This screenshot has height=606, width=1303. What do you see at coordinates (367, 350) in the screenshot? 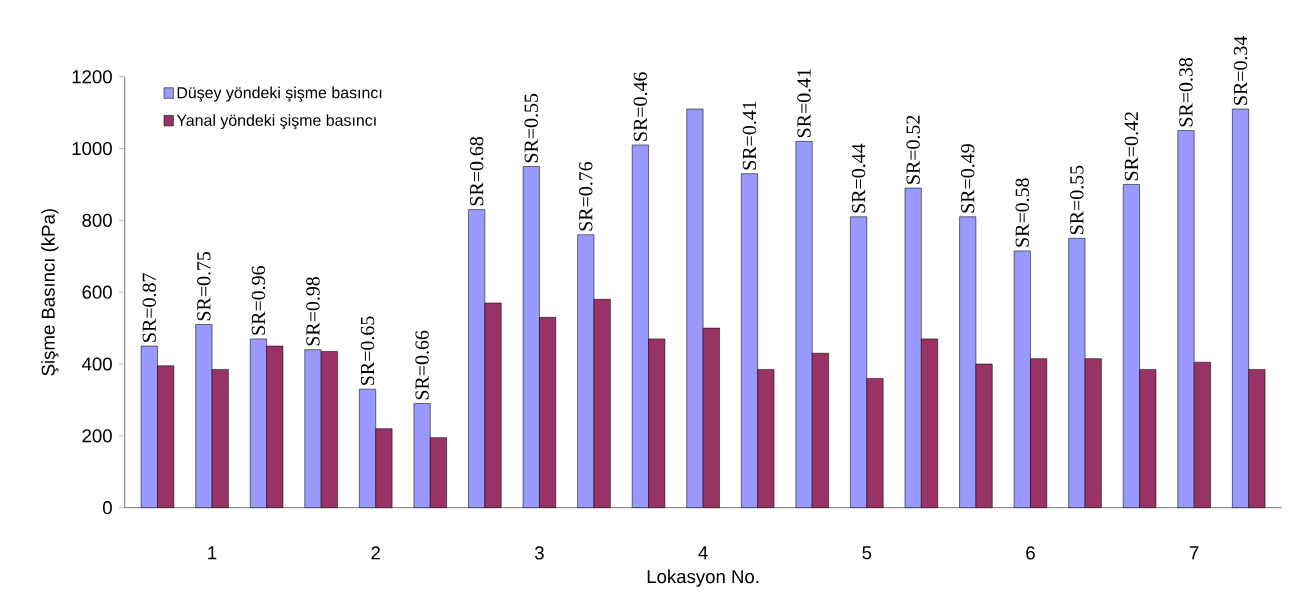
I see `annotation: SR=0.65` at bounding box center [367, 350].